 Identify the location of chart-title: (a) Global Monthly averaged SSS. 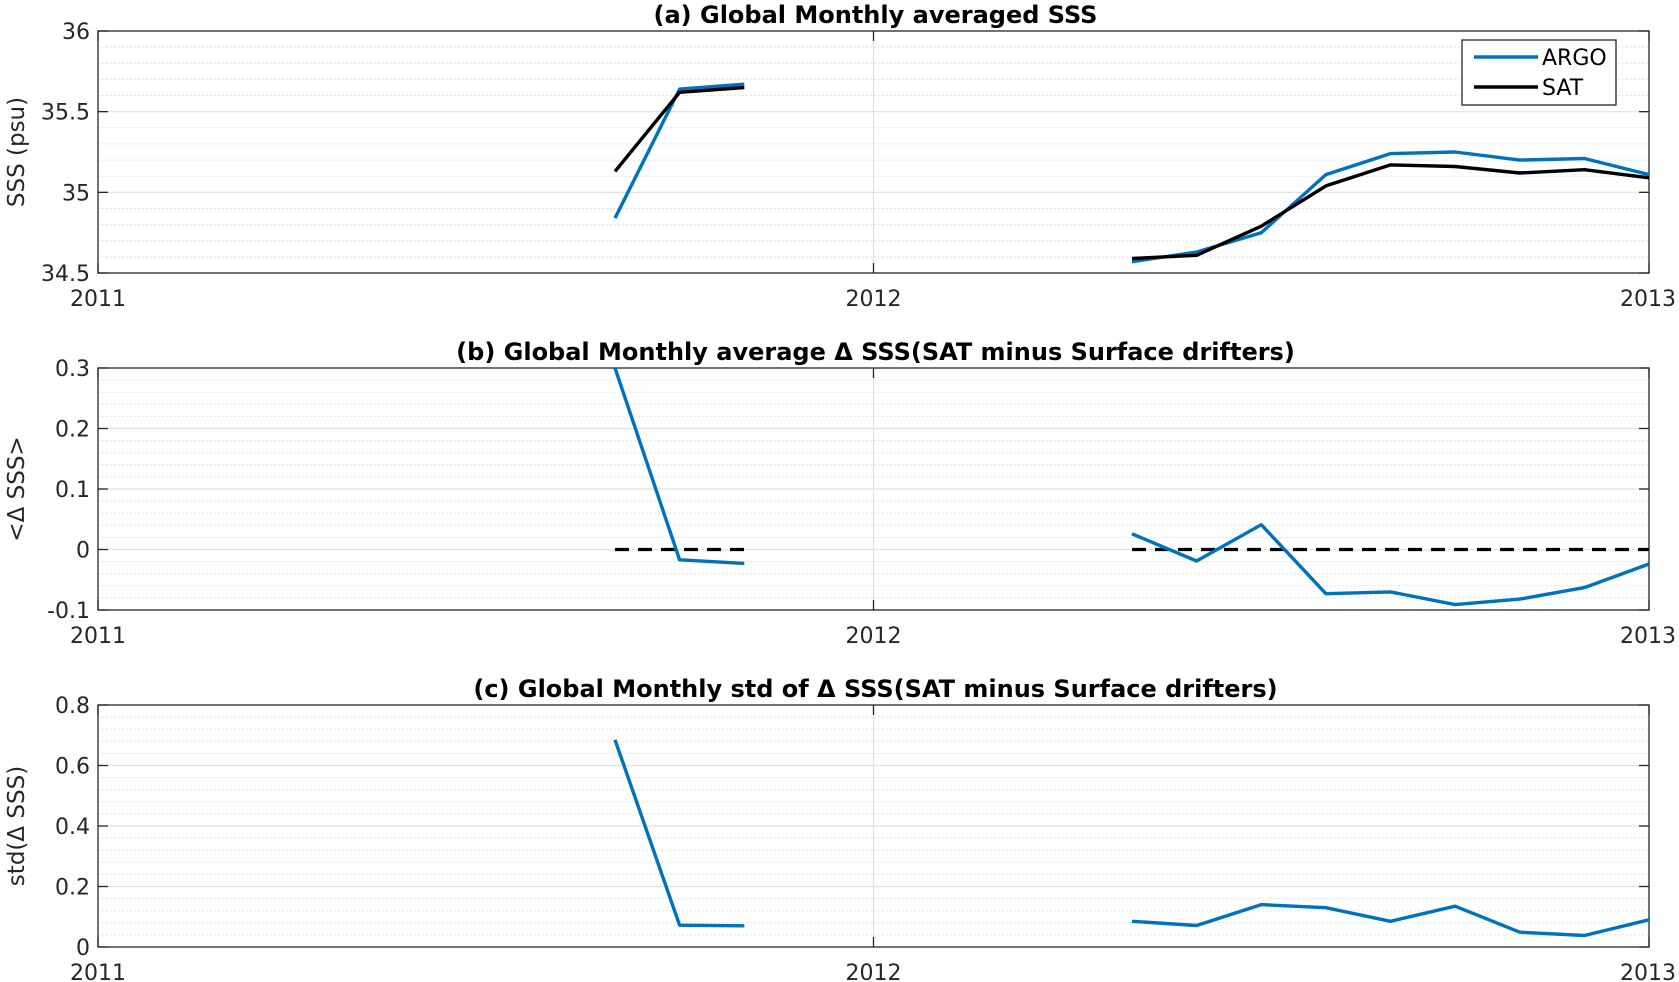
(876, 15).